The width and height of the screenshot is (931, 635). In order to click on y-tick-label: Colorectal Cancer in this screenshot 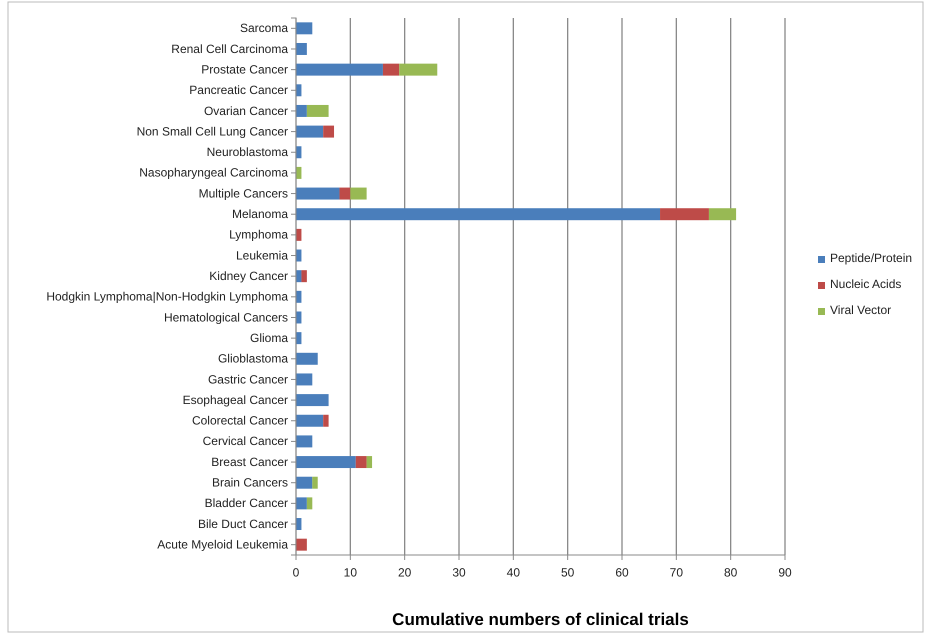, I will do `click(240, 421)`.